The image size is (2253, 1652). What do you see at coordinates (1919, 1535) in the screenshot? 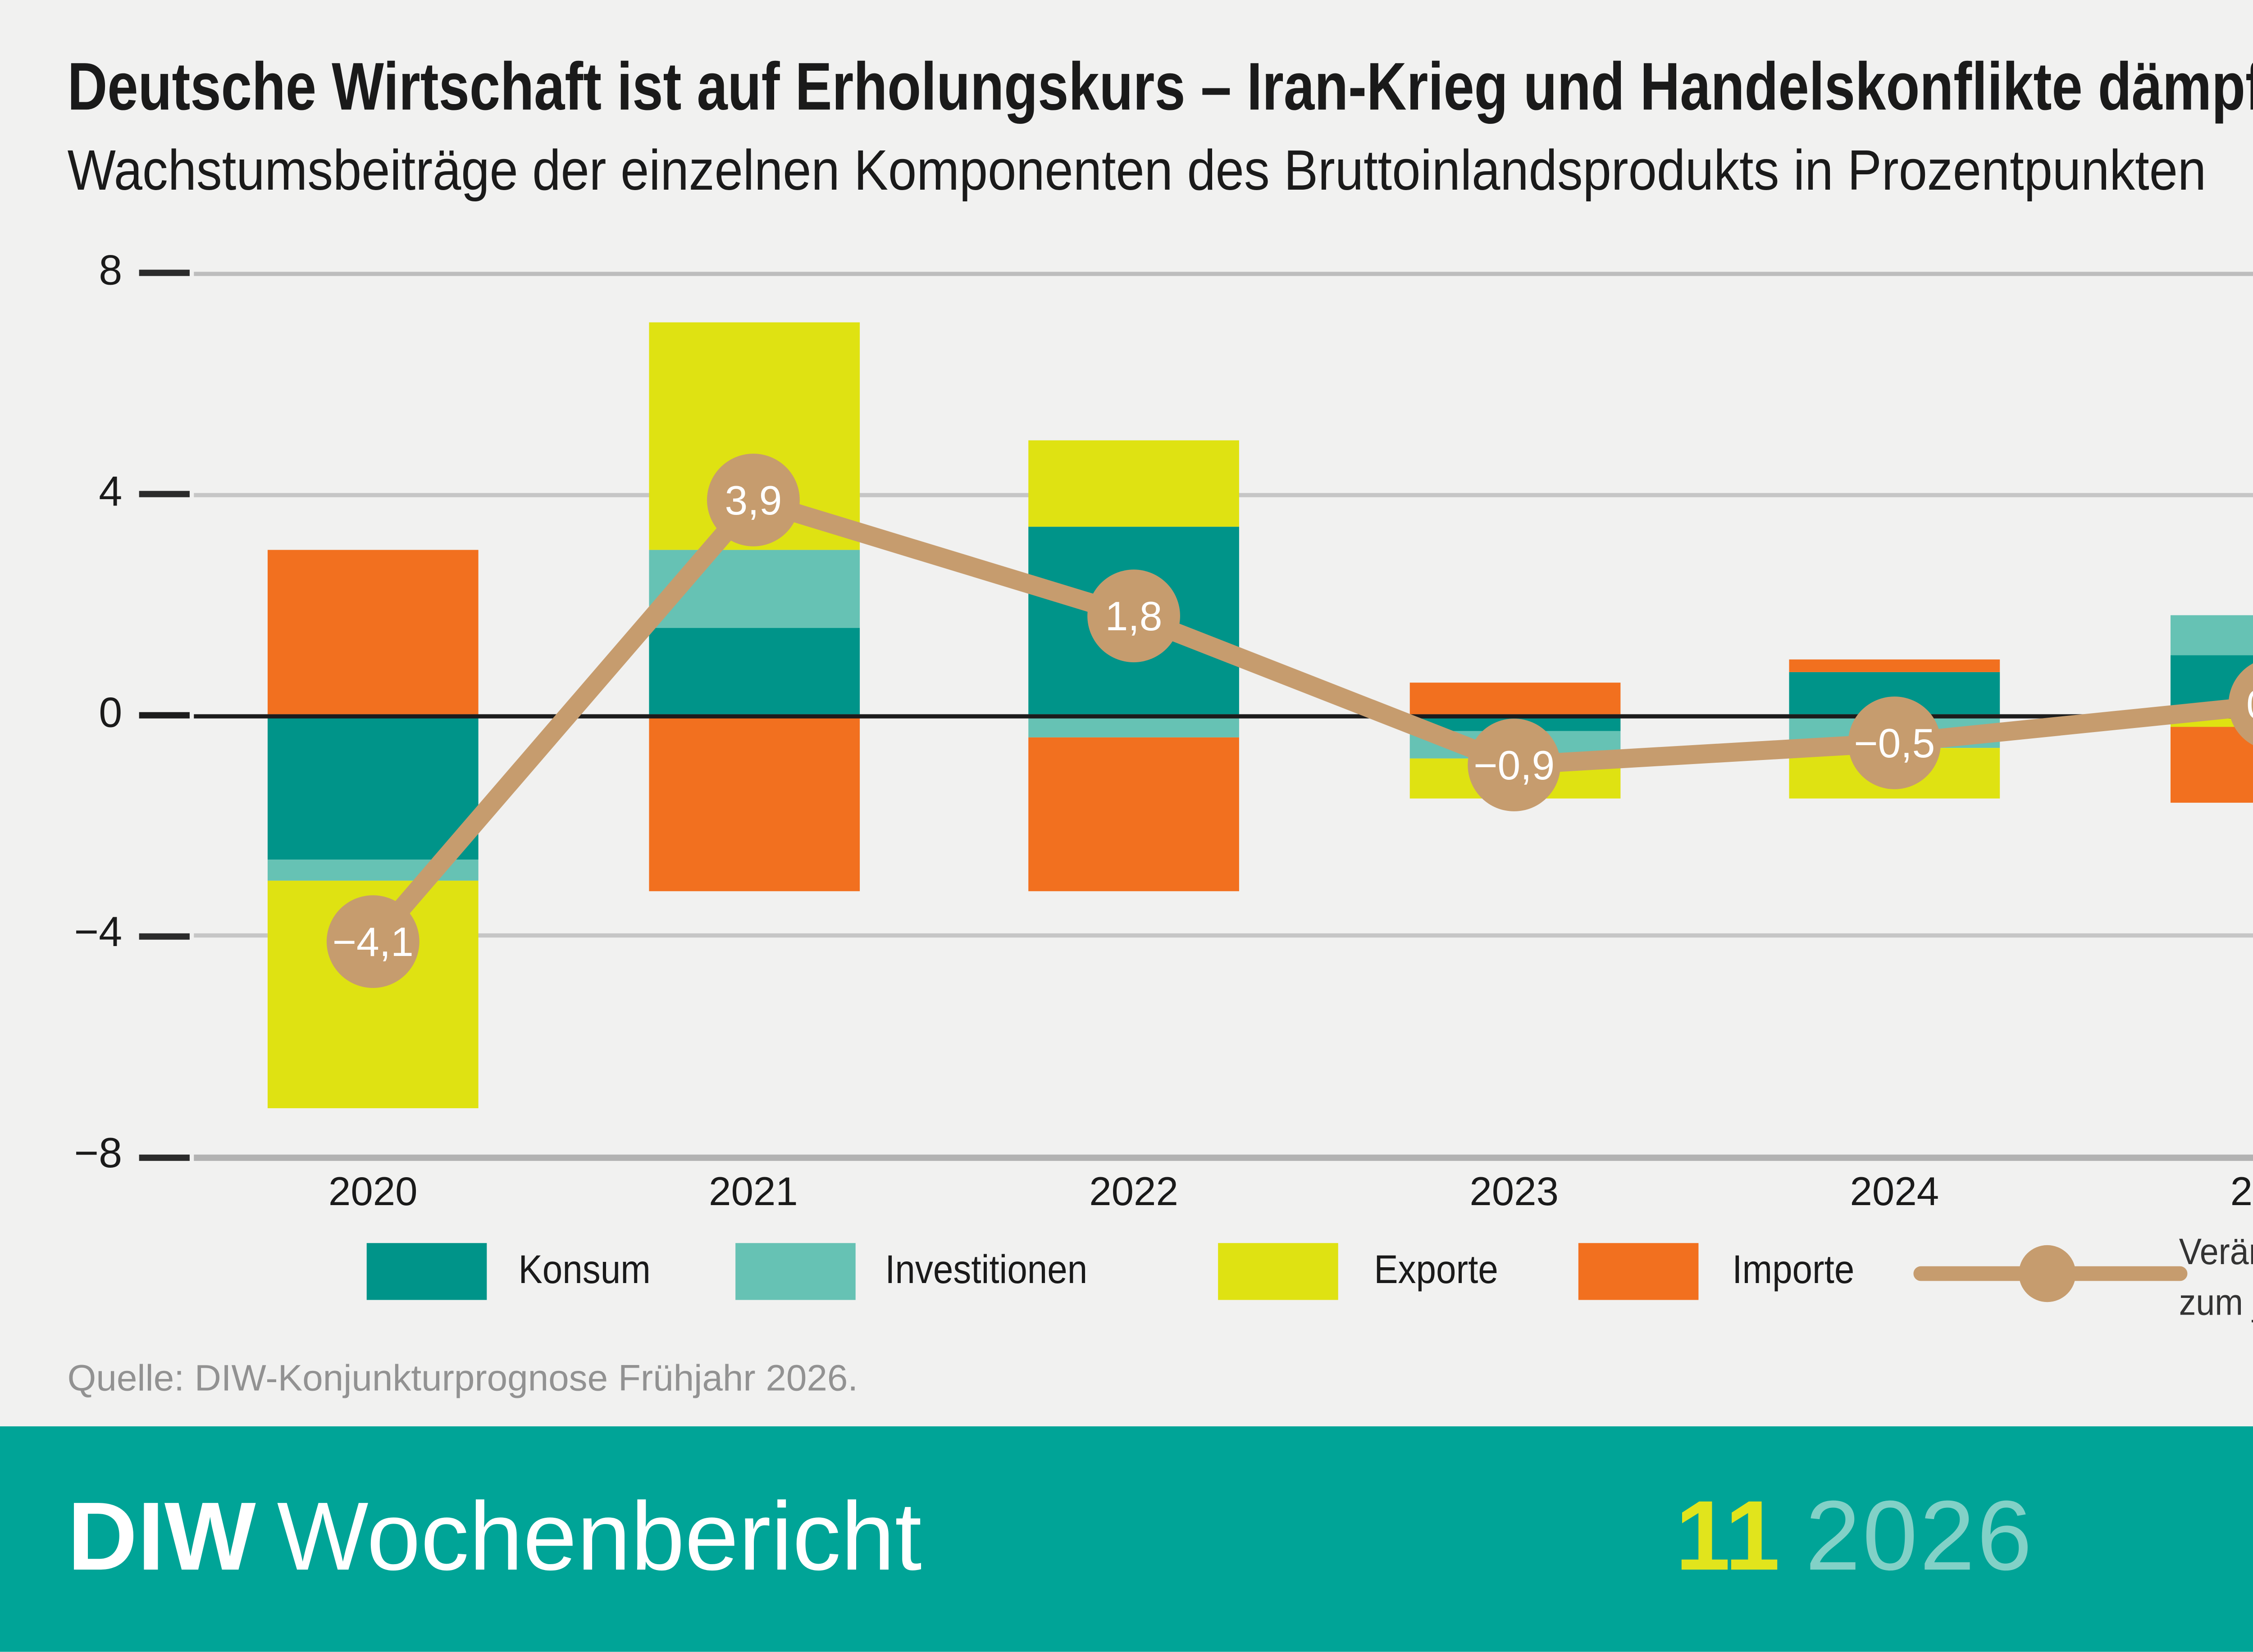
I see `issue-year: 2026` at bounding box center [1919, 1535].